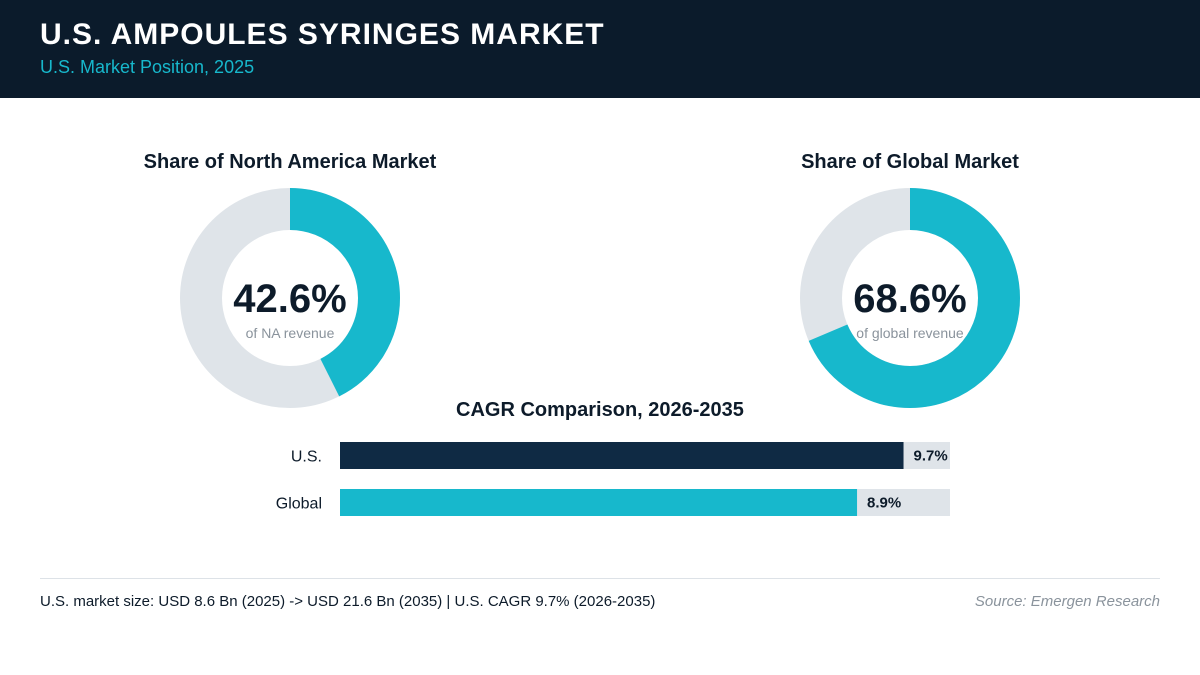 Image resolution: width=1200 pixels, height=675 pixels. I want to click on source-credit: Source: Emergen Research, so click(1067, 601).